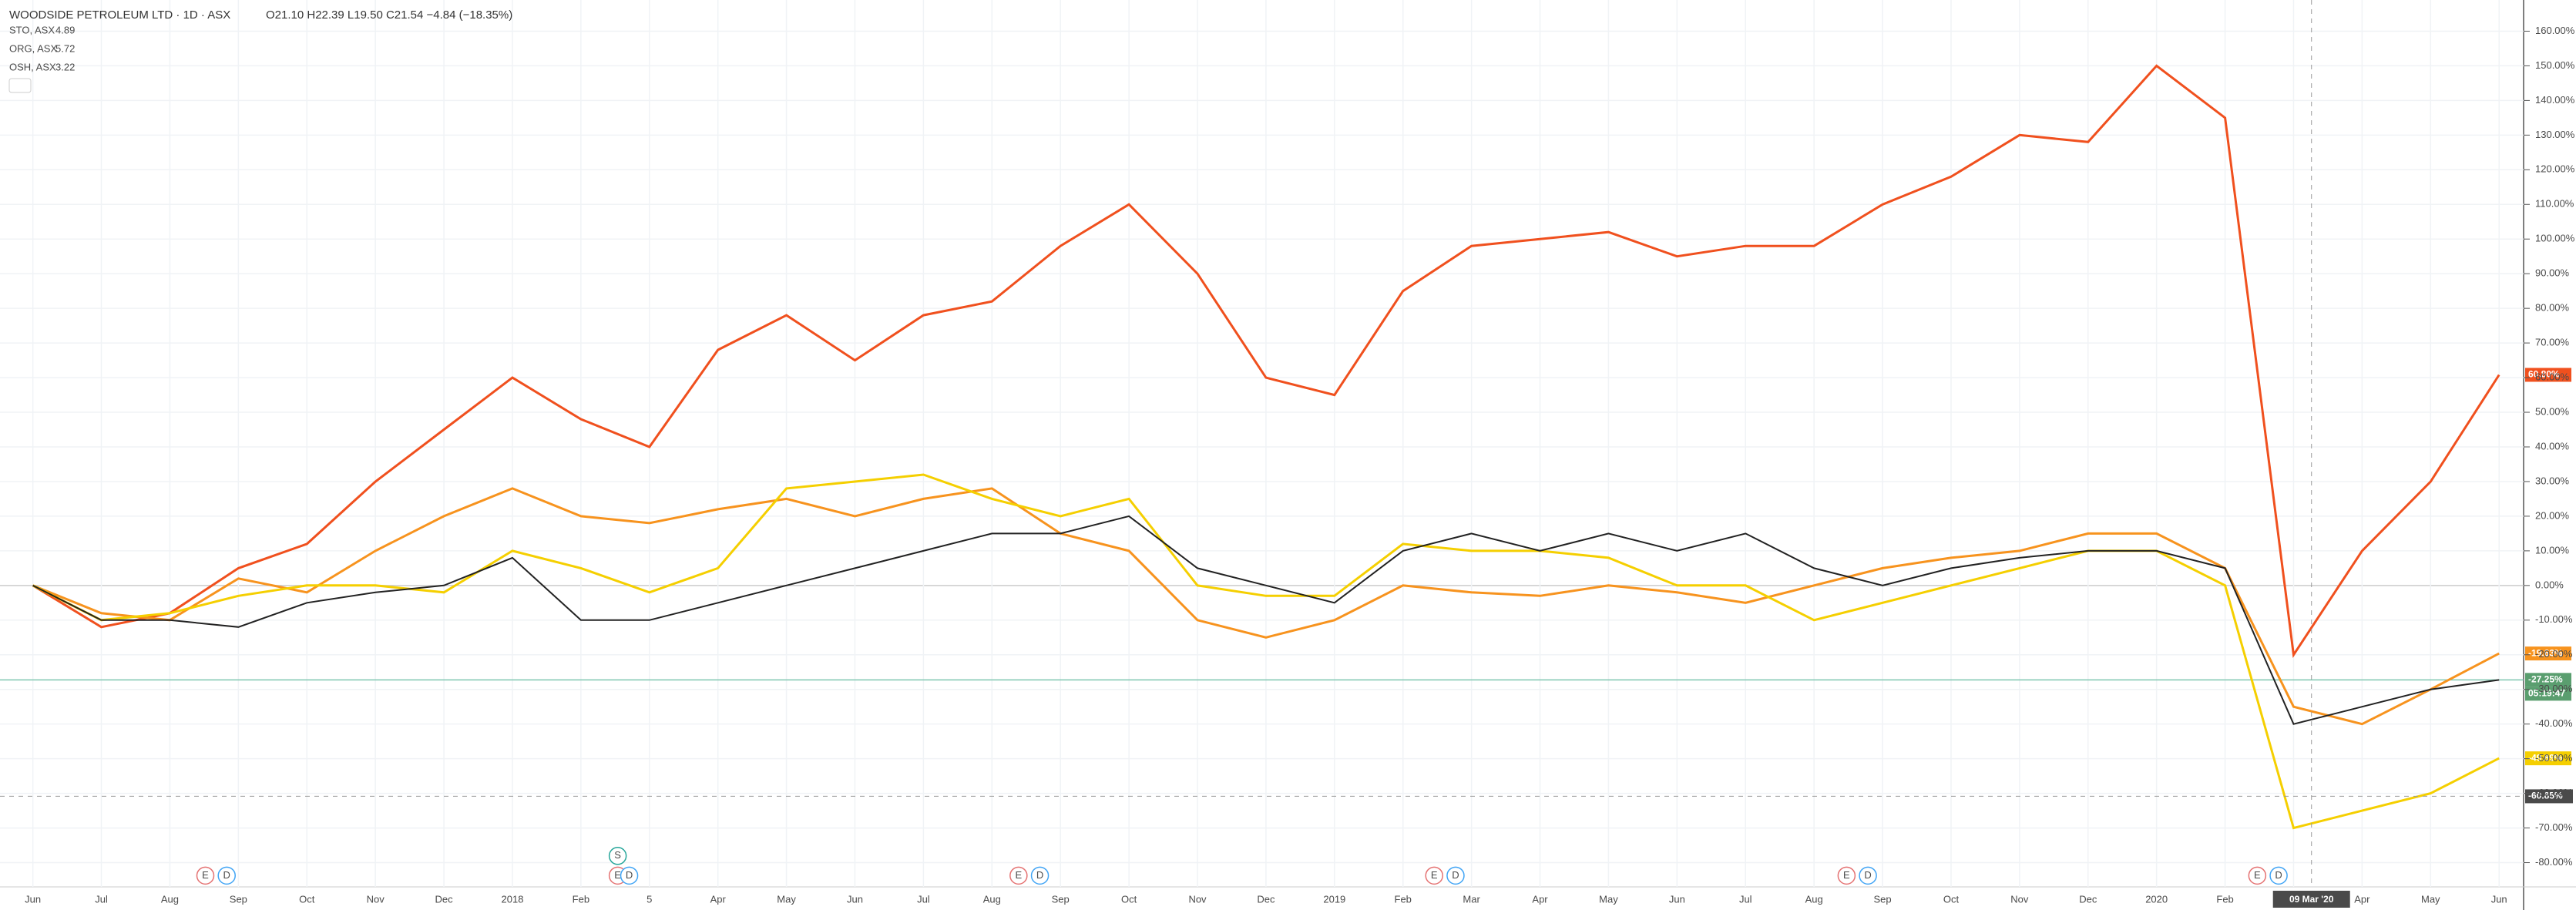 The image size is (2576, 910). I want to click on crosshair-x-tag, so click(2311, 900).